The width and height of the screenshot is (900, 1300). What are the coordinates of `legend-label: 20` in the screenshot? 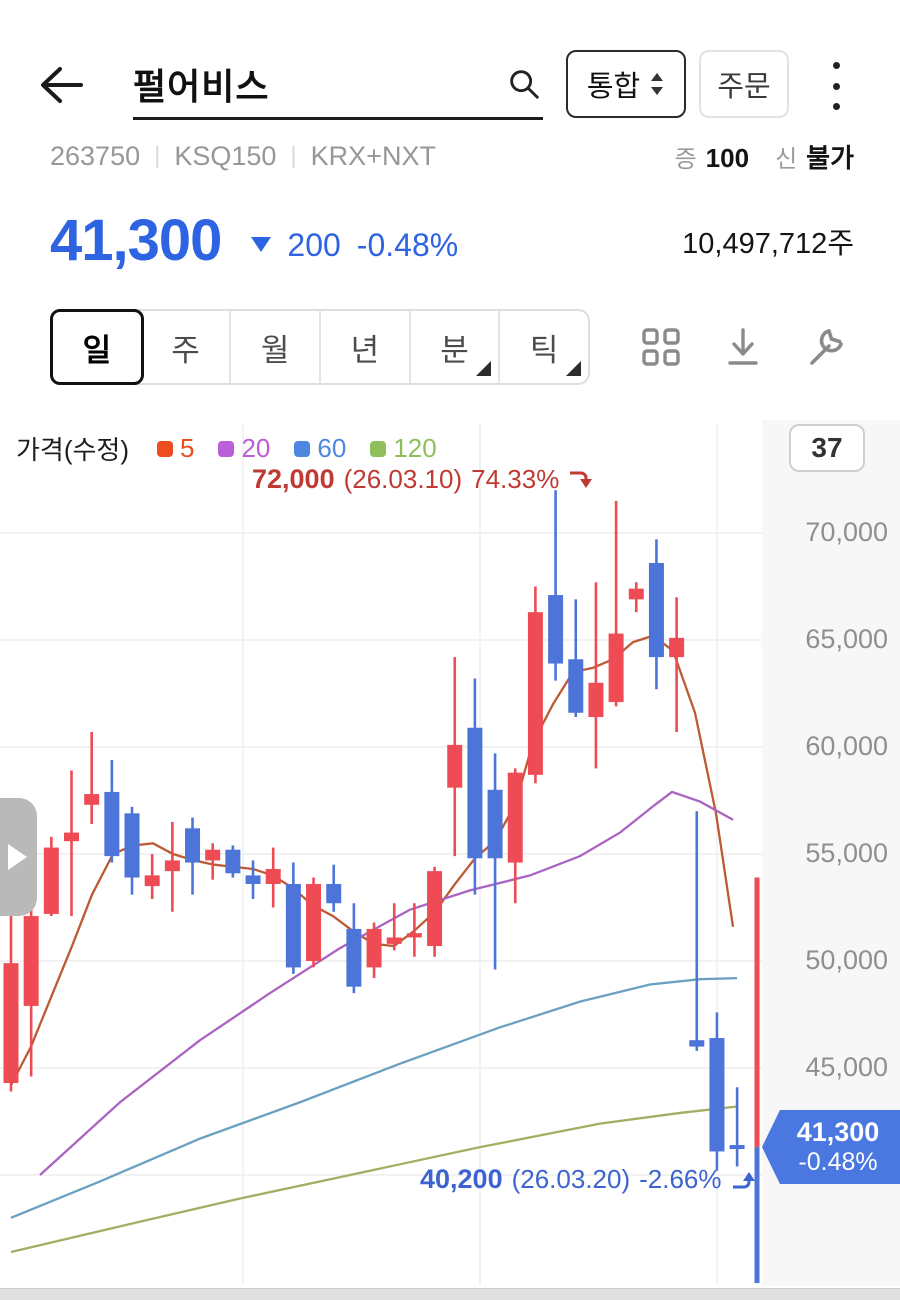 It's located at (256, 448).